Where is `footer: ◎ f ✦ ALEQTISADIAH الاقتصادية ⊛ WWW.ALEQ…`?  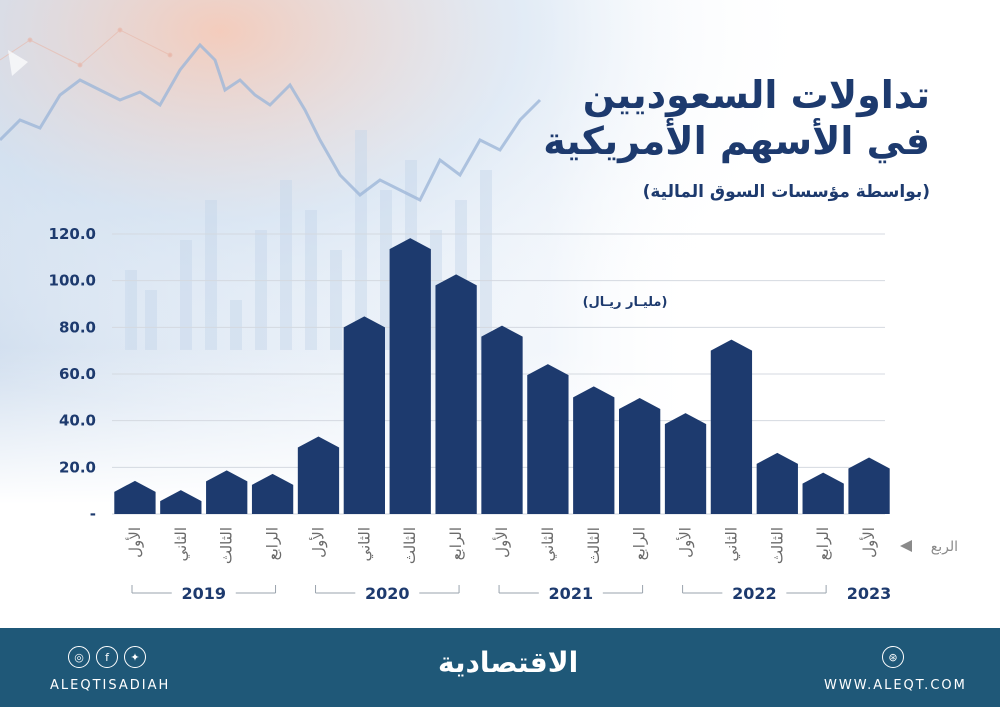
footer: ◎ f ✦ ALEQTISADIAH الاقتصادية ⊛ WWW.ALEQ… is located at coordinates (500, 667).